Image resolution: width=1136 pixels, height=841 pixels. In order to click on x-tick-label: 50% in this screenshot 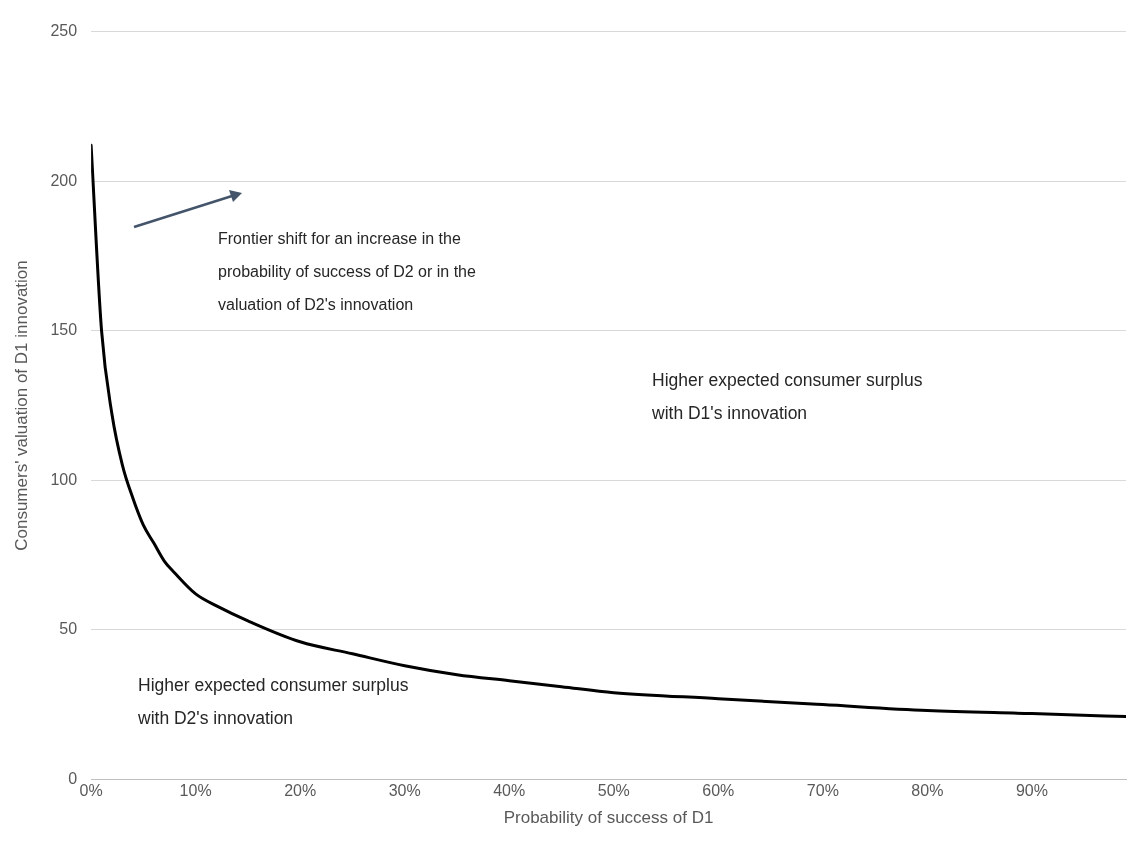, I will do `click(613, 791)`.